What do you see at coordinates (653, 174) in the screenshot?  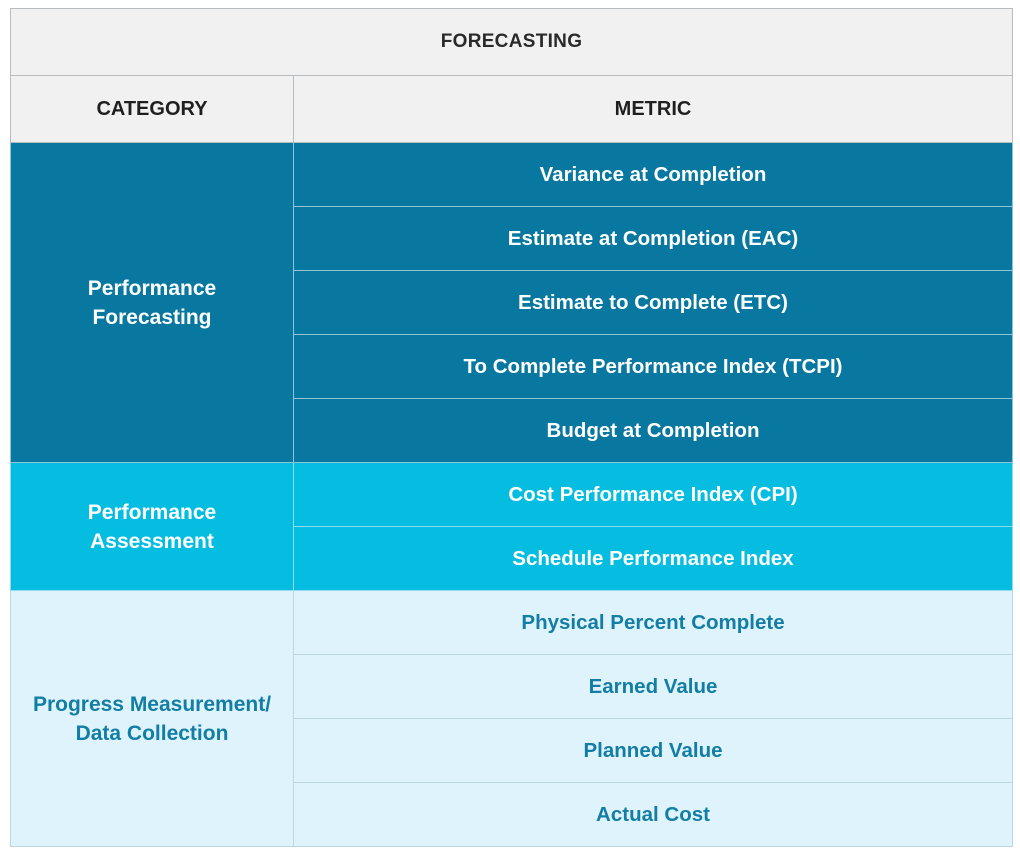 I see `metric-cell: Variance at Completion` at bounding box center [653, 174].